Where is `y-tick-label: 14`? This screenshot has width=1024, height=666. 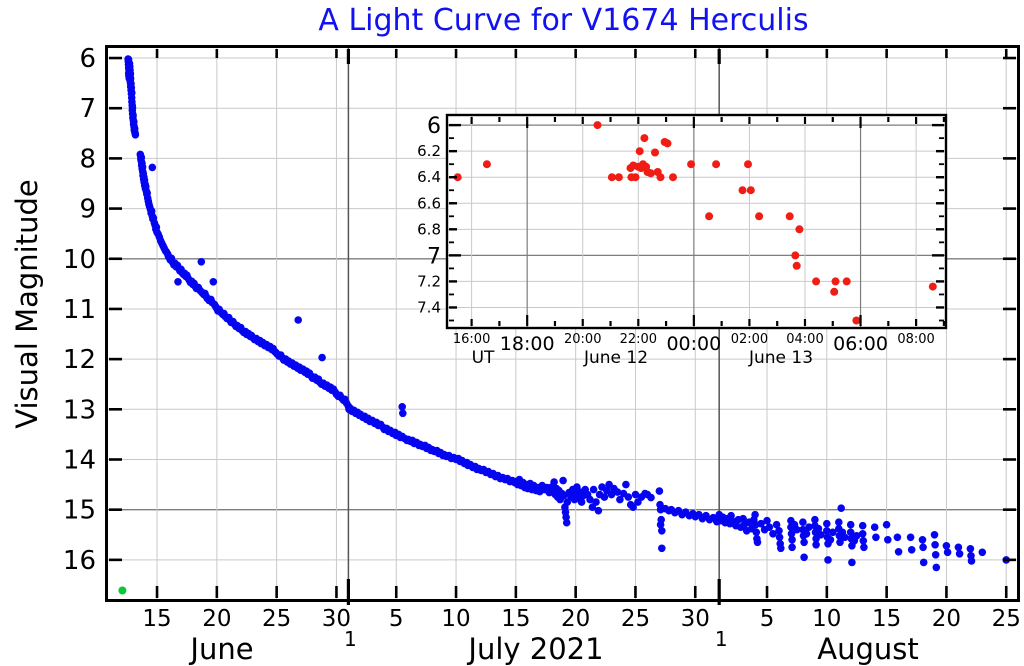
y-tick-label: 14 is located at coordinates (79, 460).